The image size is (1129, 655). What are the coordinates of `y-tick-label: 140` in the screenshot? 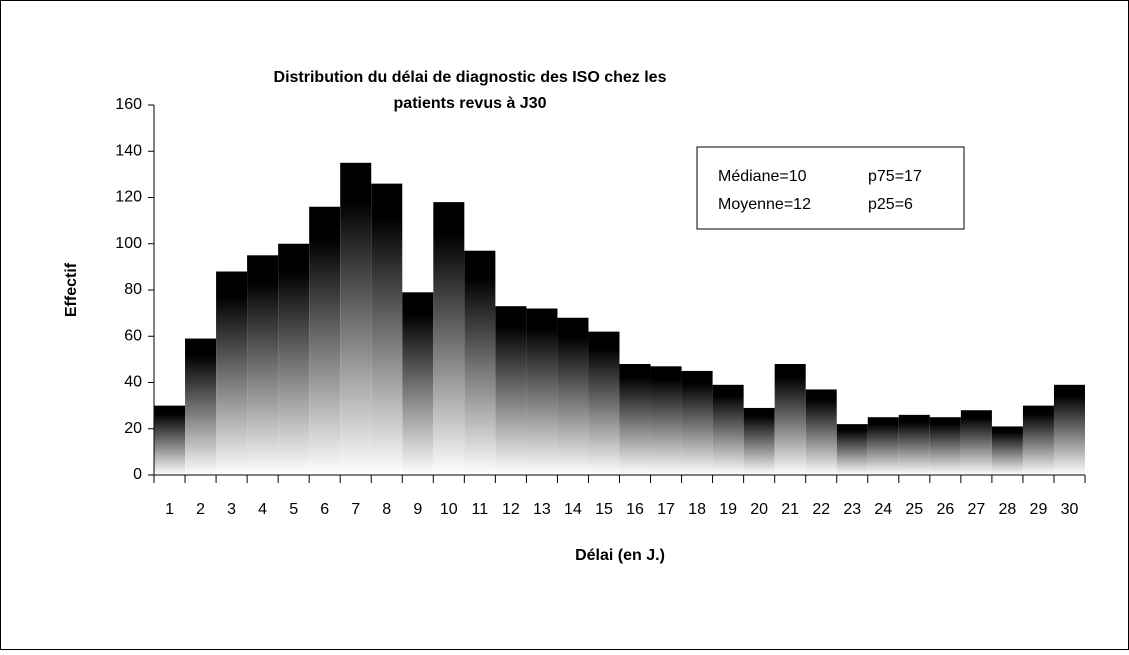 It's located at (128, 150).